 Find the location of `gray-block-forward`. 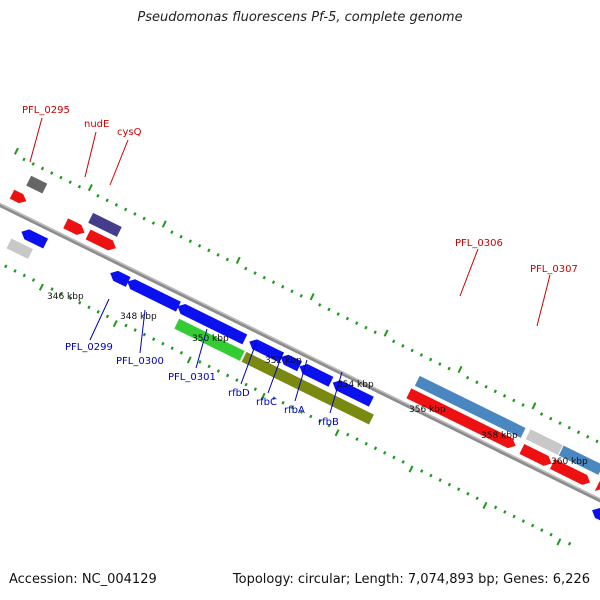

gray-block-forward is located at coordinates (37, 184).